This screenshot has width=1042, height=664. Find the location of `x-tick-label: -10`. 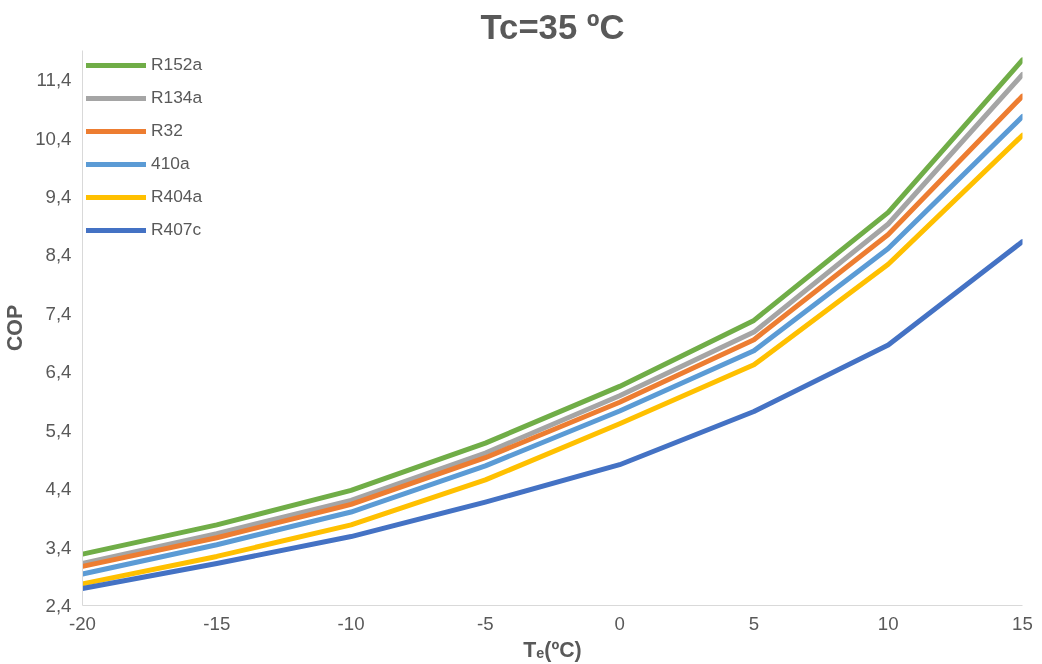

x-tick-label: -10 is located at coordinates (351, 623).